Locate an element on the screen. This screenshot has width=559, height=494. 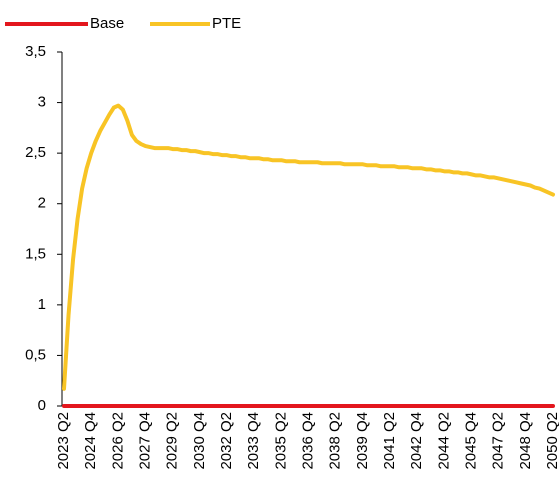
x-tick-label: 2038 Q2 is located at coordinates (335, 441).